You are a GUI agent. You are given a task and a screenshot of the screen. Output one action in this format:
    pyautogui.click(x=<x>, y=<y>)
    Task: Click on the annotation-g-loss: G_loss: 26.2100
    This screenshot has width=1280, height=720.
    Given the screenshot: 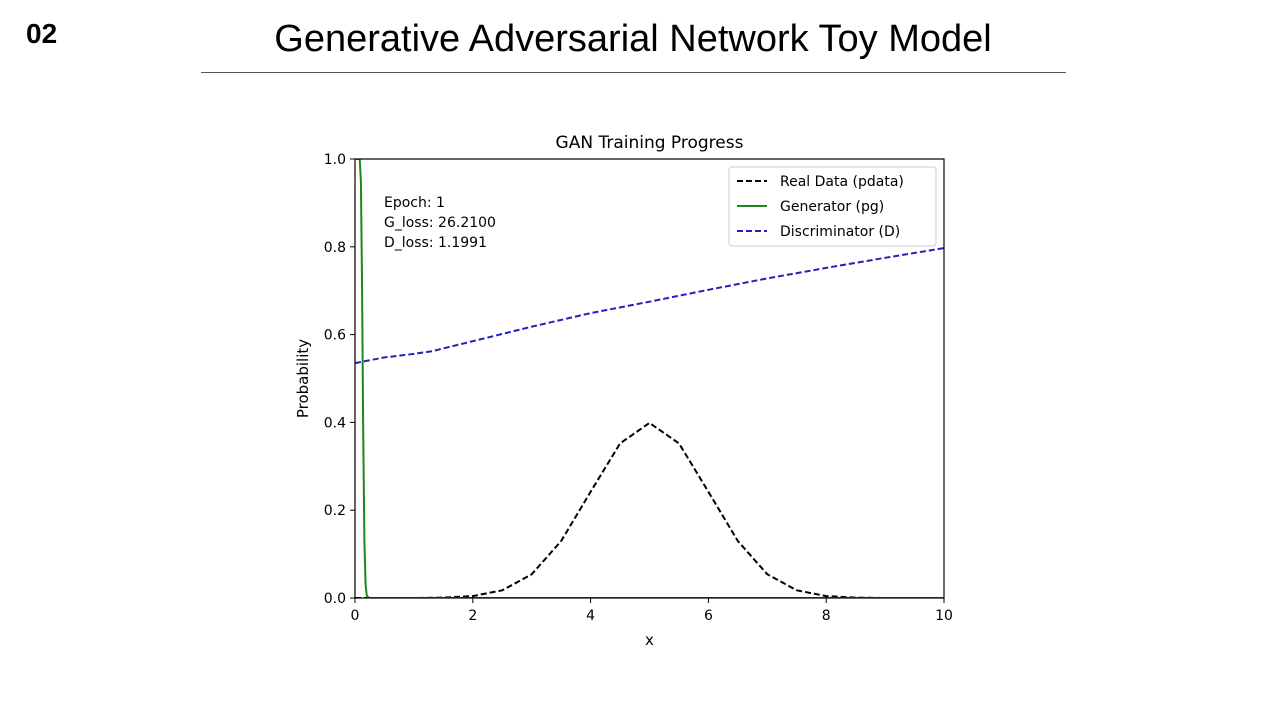 What is the action you would take?
    pyautogui.click(x=440, y=223)
    